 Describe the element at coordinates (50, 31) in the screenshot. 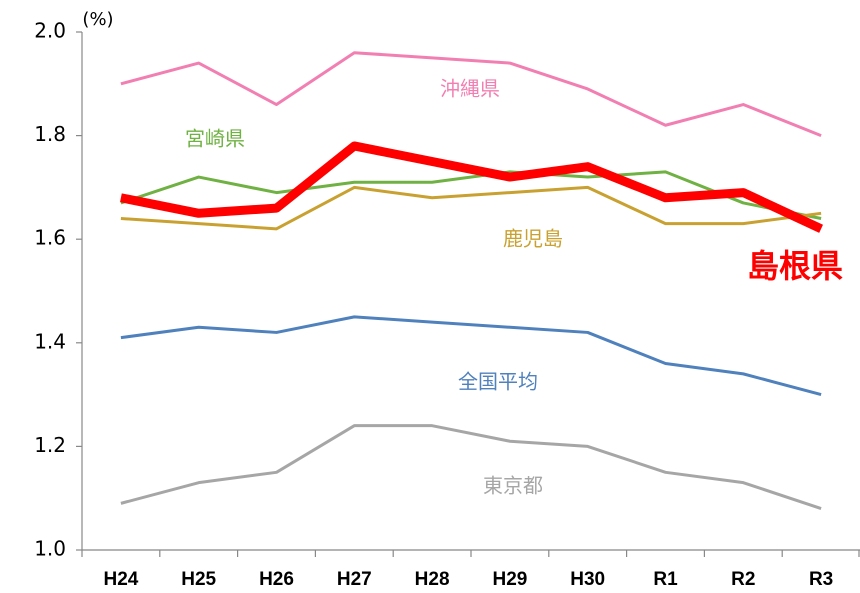

I see `y-tick-label: 2.0` at that location.